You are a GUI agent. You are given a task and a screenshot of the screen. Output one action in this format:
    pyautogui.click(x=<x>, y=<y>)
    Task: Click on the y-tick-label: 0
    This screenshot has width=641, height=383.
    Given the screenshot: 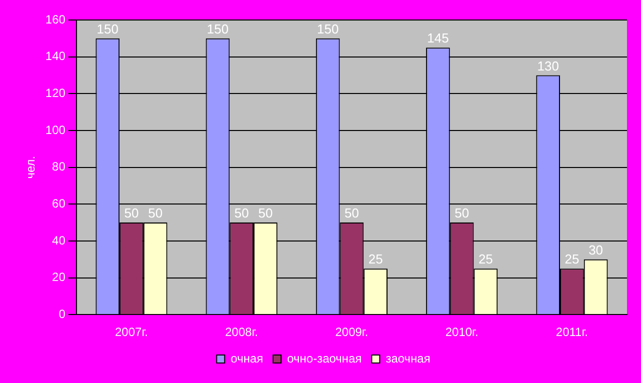 What is the action you would take?
    pyautogui.click(x=62, y=313)
    